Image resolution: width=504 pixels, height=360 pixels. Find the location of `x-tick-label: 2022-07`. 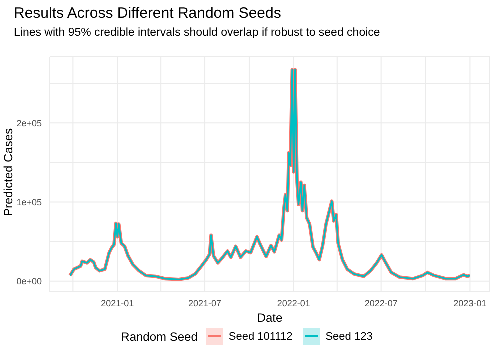

x-tick-label: 2022-07 is located at coordinates (381, 303).